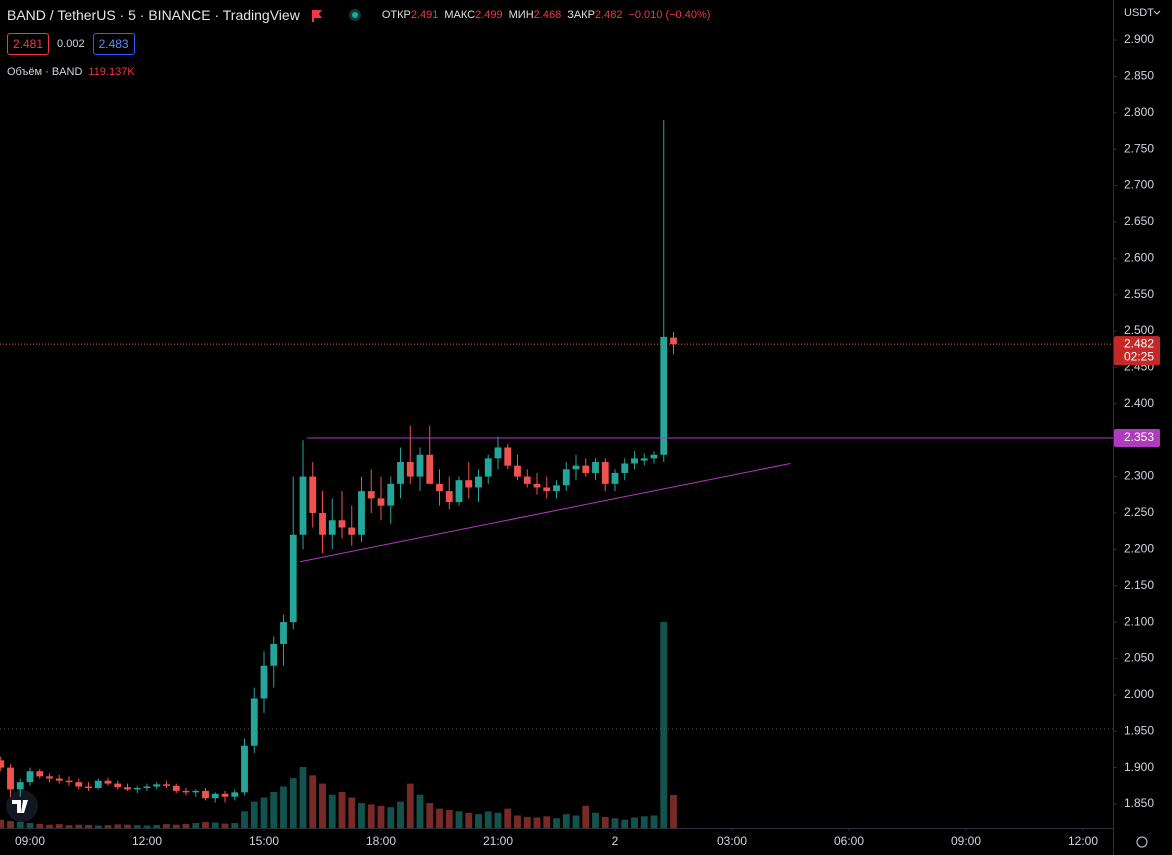 This screenshot has width=1172, height=855. Describe the element at coordinates (111, 72) in the screenshot. I see `volume-value: 119.137K` at that location.